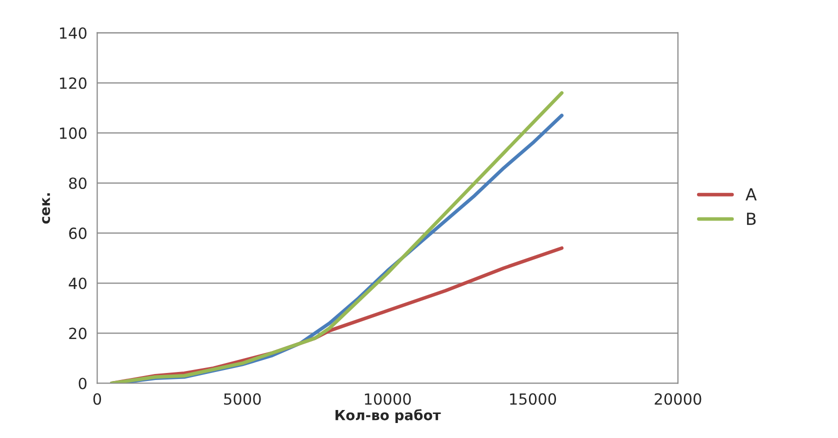 The width and height of the screenshot is (838, 438). Describe the element at coordinates (73, 83) in the screenshot. I see `y-tick-label: 120` at that location.